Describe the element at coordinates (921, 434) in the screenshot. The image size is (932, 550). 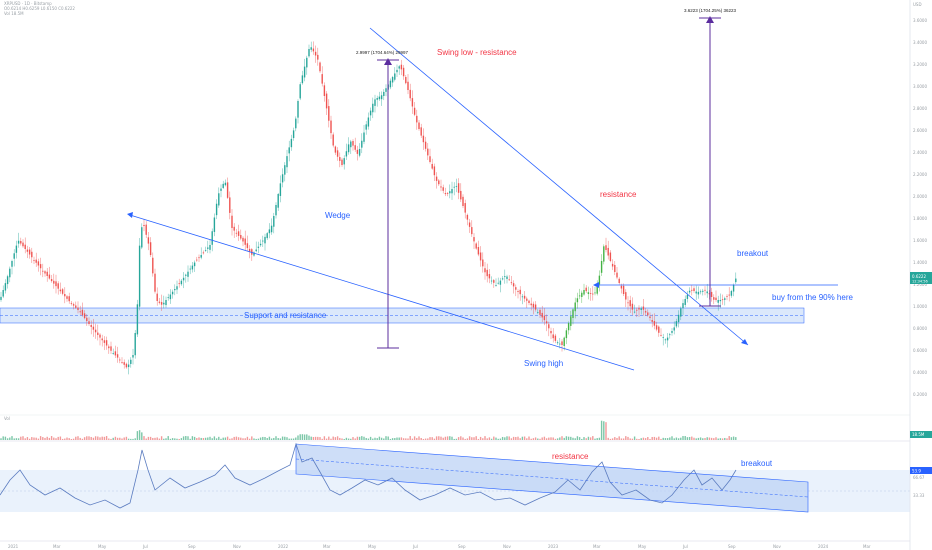
I see `volume-tag` at that location.